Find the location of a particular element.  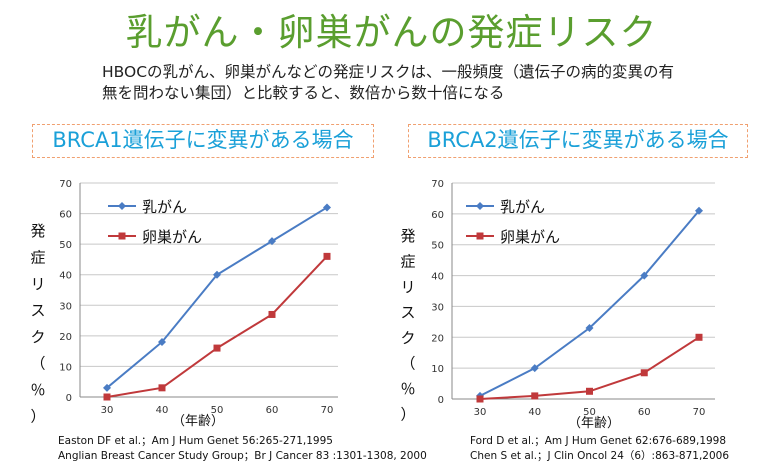

page-title: 乳がん・卵巣がんの発症リスク is located at coordinates (391, 32).